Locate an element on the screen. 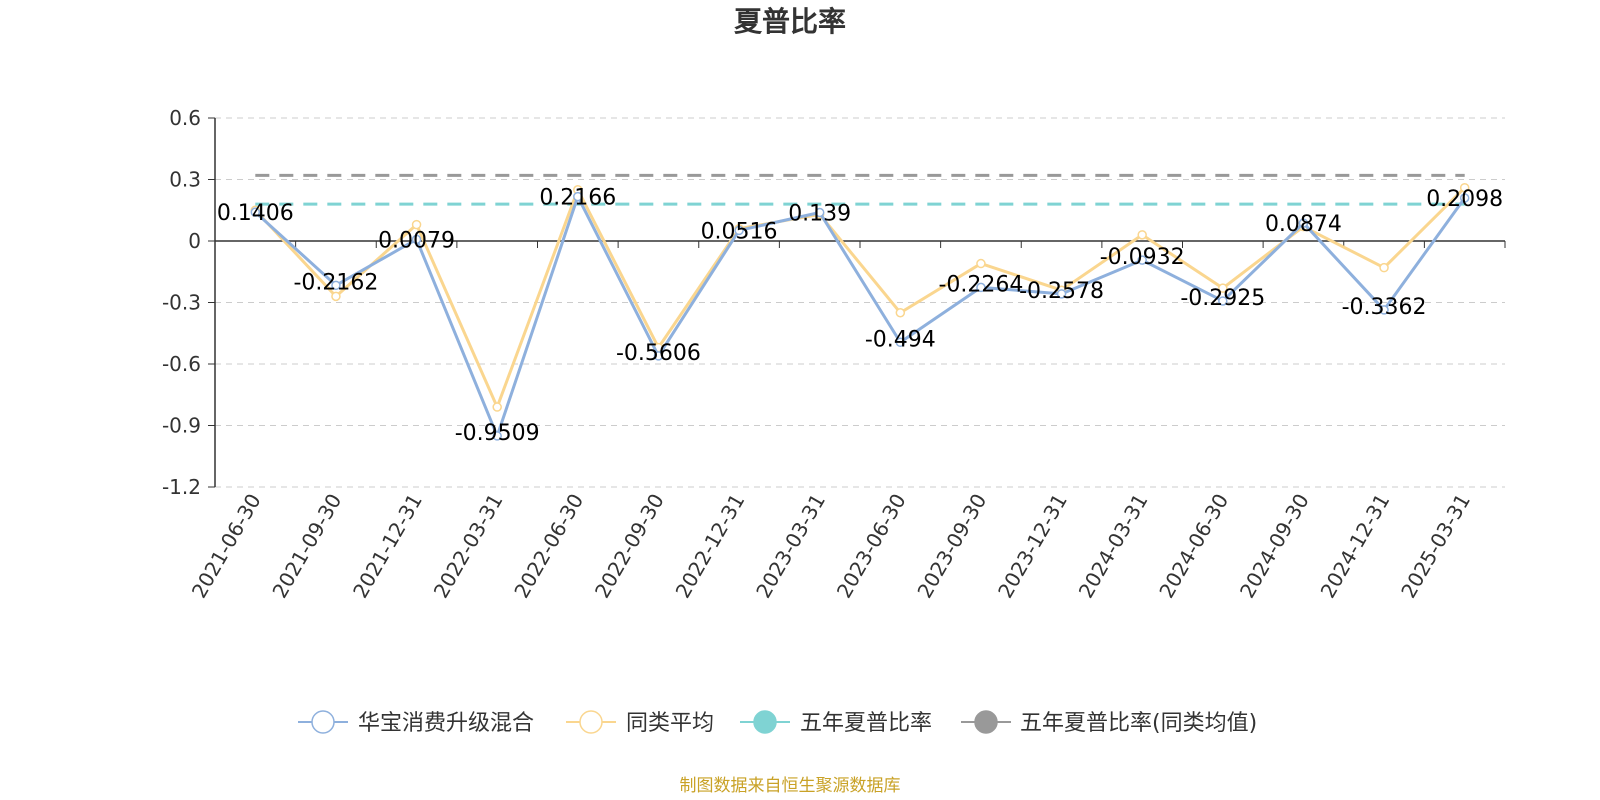 The image size is (1600, 800). data-label: 0.0516 is located at coordinates (739, 231).